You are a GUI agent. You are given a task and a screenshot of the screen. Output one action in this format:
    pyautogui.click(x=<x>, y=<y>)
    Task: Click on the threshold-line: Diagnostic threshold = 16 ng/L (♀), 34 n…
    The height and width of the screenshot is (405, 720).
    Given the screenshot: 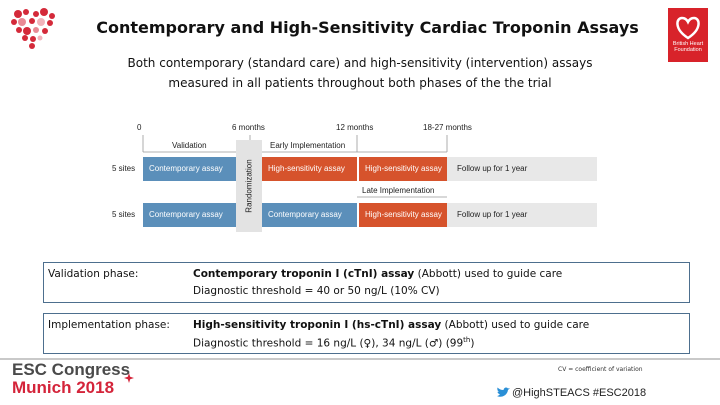 What is the action you would take?
    pyautogui.click(x=333, y=343)
    